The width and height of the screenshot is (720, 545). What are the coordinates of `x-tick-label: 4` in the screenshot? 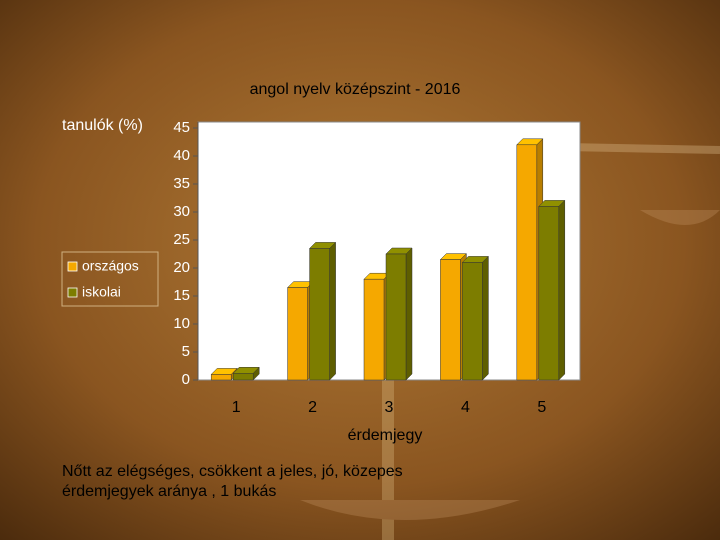 It's located at (465, 407).